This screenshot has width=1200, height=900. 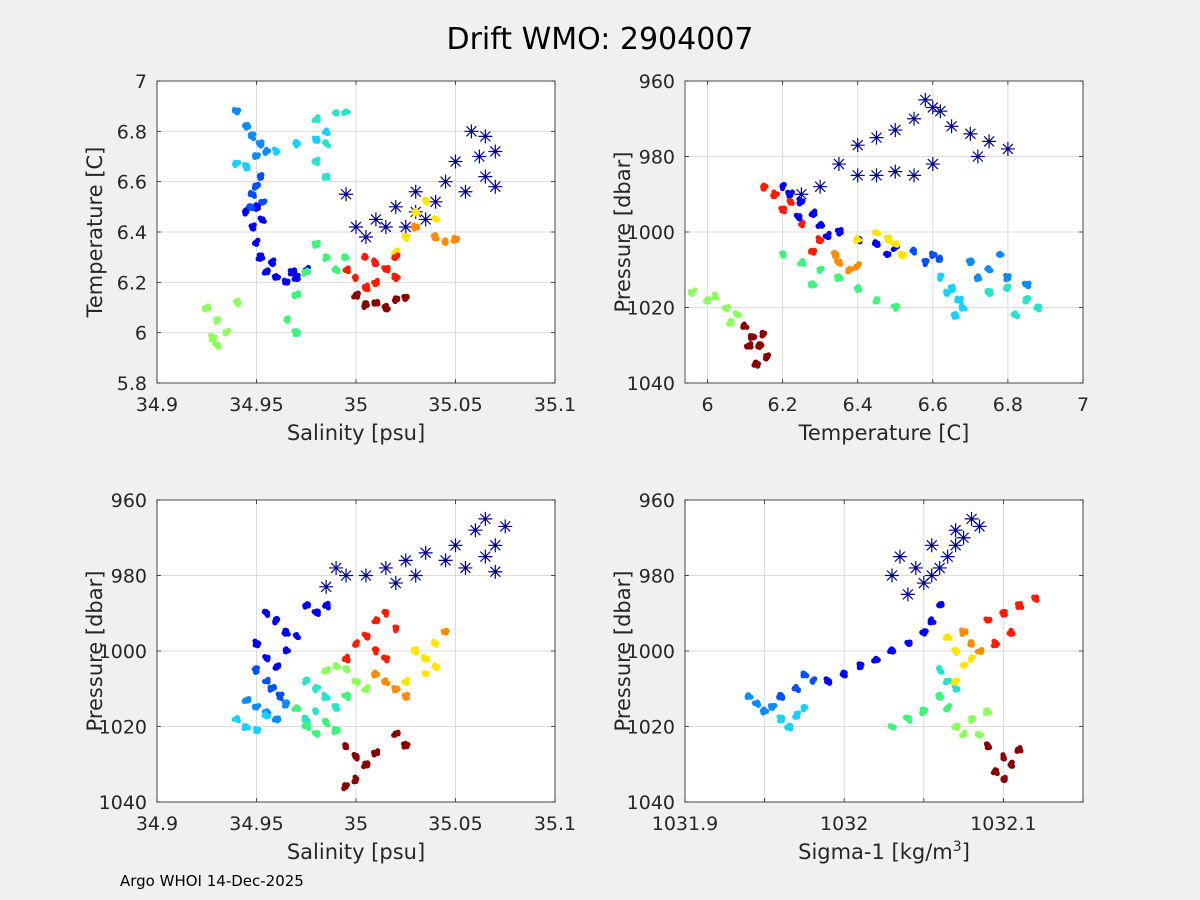 What do you see at coordinates (657, 577) in the screenshot?
I see `y-tick-label: 980` at bounding box center [657, 577].